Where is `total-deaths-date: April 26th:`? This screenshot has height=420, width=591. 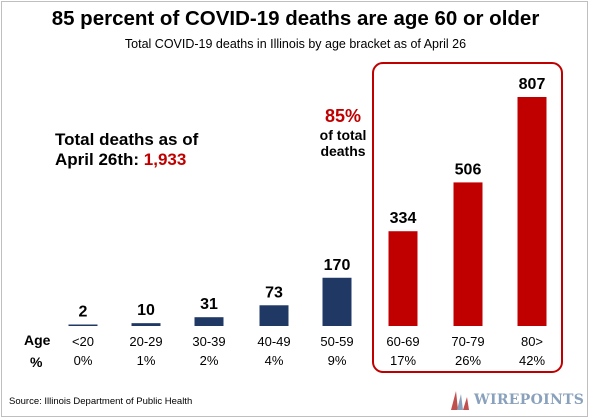 total-deaths-date: April 26th: is located at coordinates (97, 159).